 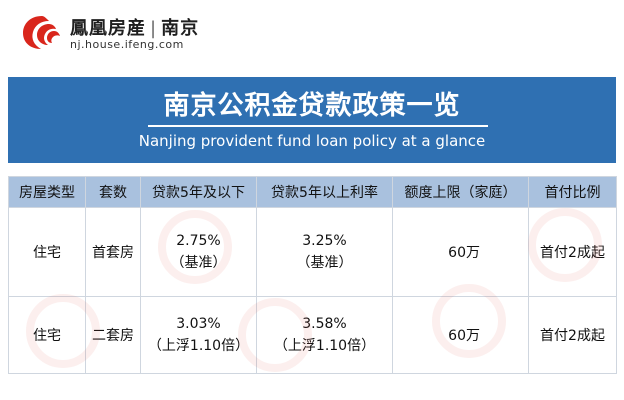 I want to click on cell-count: 二套房, so click(x=113, y=335).